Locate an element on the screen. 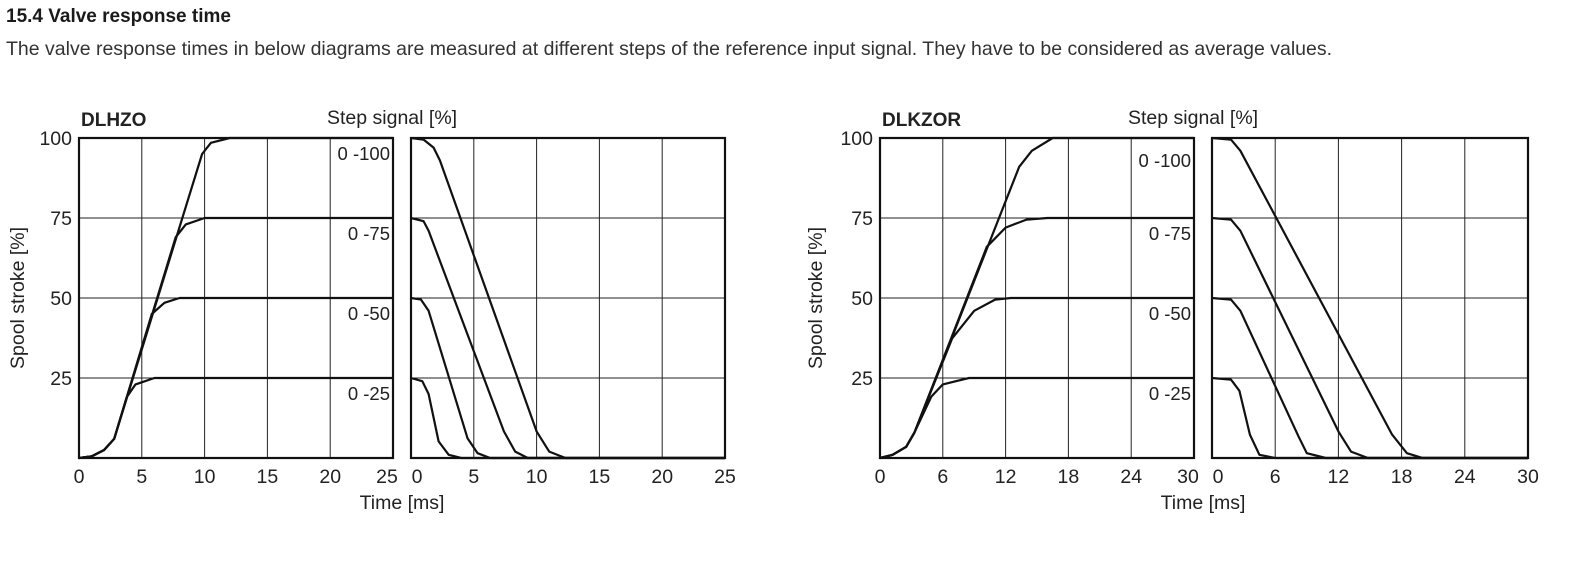 Image resolution: width=1581 pixels, height=561 pixels. chart-title: DLKZOR is located at coordinates (921, 120).